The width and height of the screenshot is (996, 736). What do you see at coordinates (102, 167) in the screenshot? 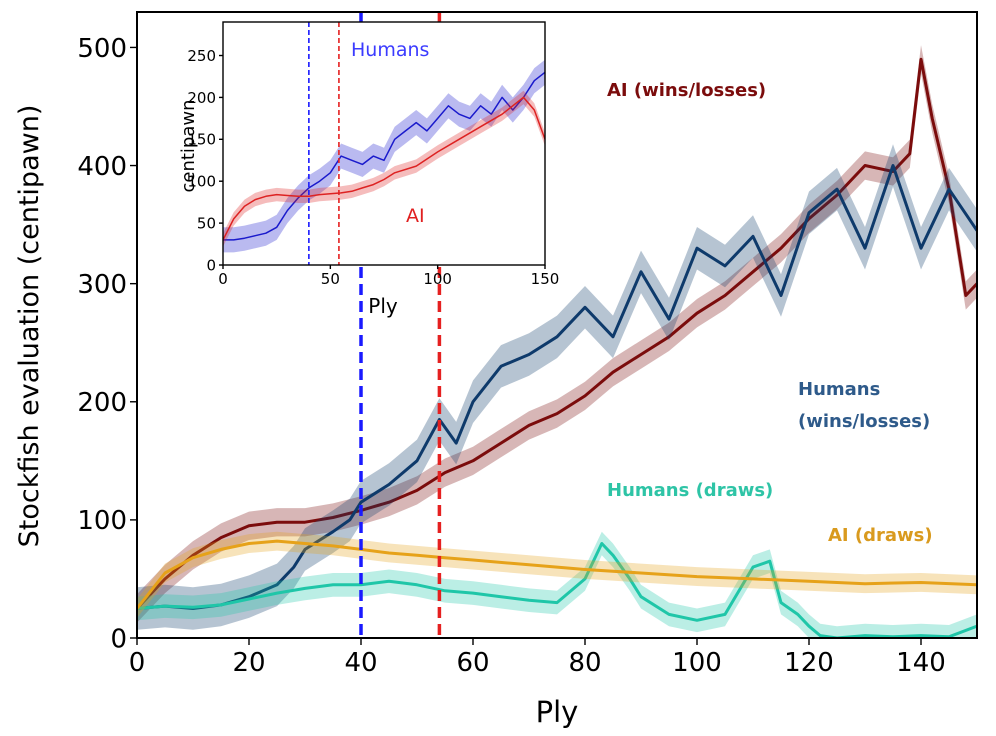
I see `main-ytick-label-400: 400` at bounding box center [102, 167].